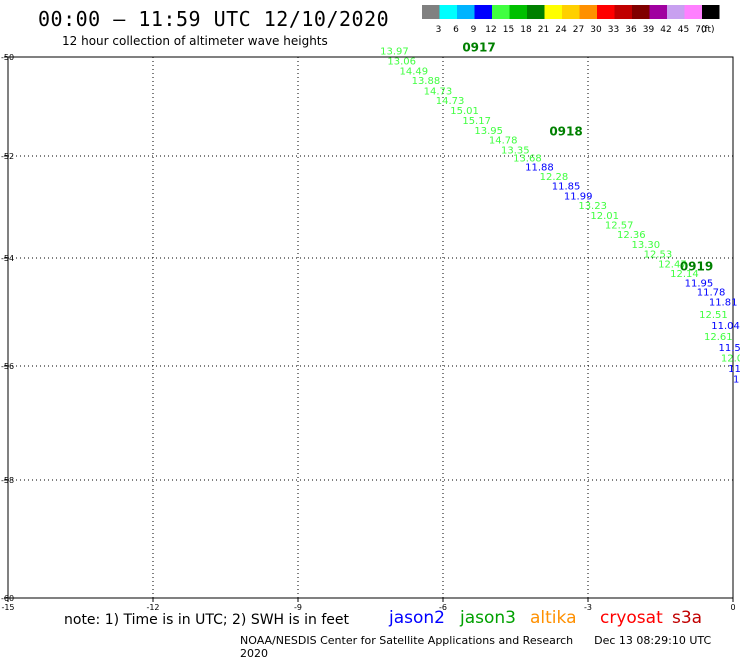 This screenshot has height=660, width=740. I want to click on lat-tick-label: -50, so click(7, 57).